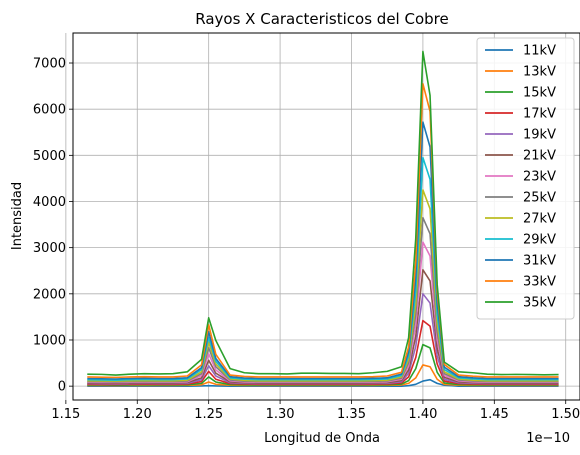 This screenshot has height=455, width=580. Describe the element at coordinates (494, 414) in the screenshot. I see `x-tick-label: 1.45` at that location.